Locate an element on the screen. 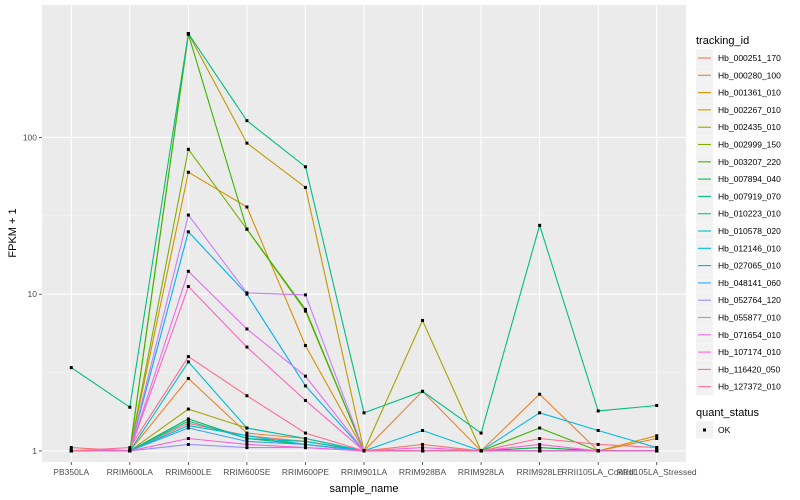 This screenshot has height=500, width=800. legend-label: Hb_107174_010 is located at coordinates (749, 352).